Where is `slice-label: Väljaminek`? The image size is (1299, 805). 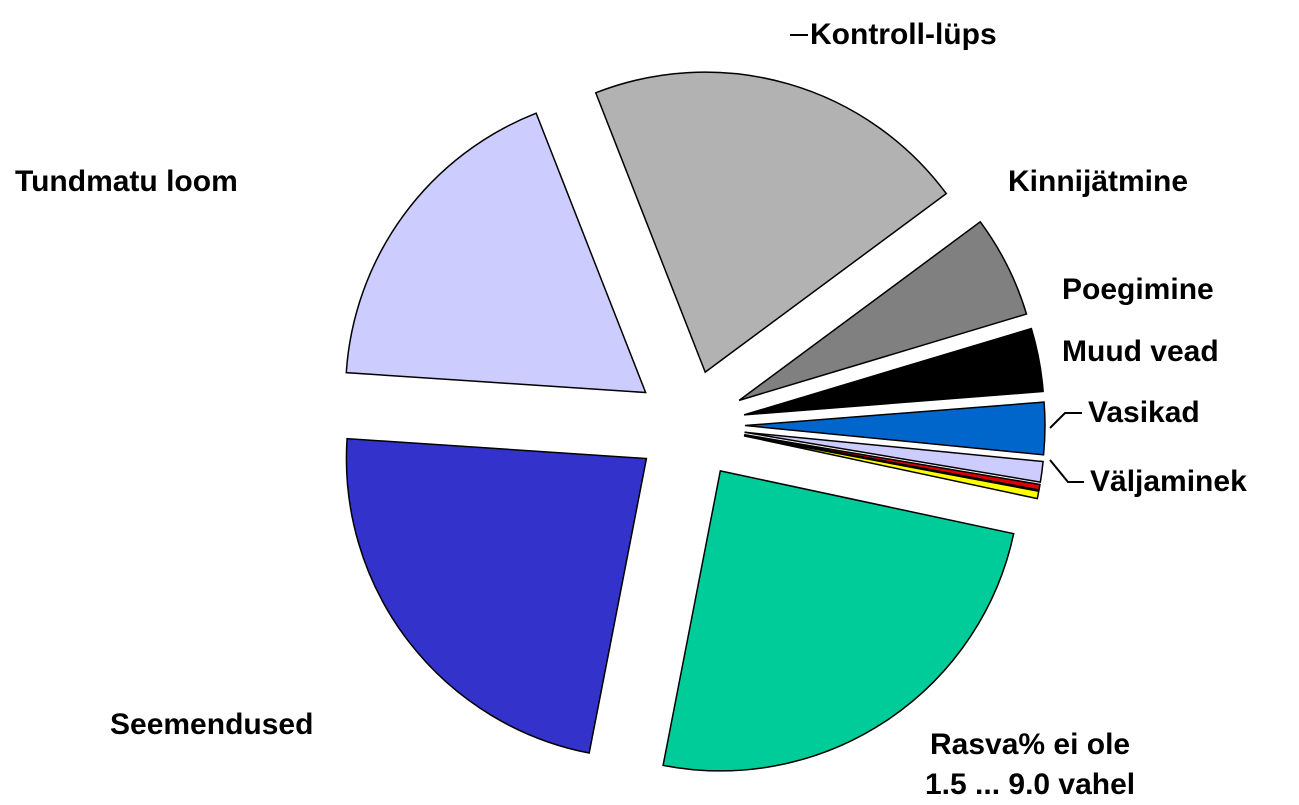 slice-label: Väljaminek is located at coordinates (1168, 481).